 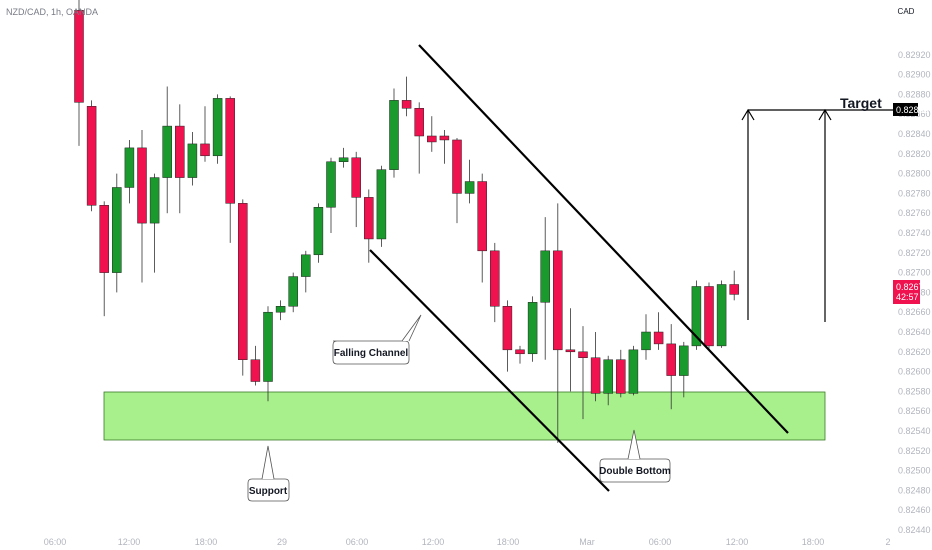 What do you see at coordinates (914, 431) in the screenshot?
I see `price-tick-label: 0.82540` at bounding box center [914, 431].